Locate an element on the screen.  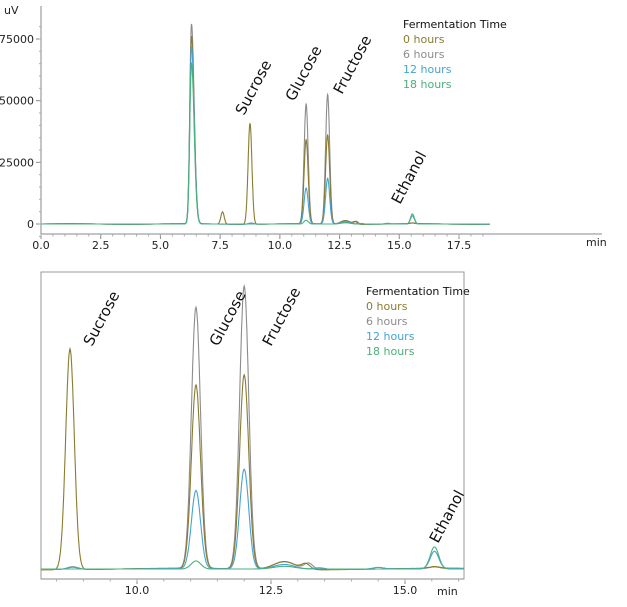
y-tick-label: 75000 is located at coordinates (17, 39).